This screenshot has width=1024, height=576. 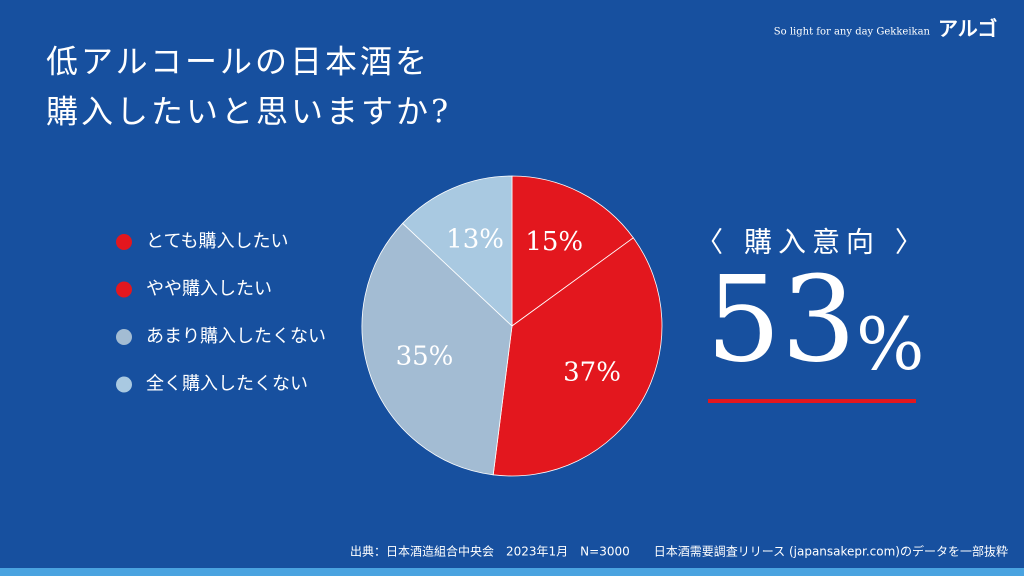 What do you see at coordinates (812, 401) in the screenshot?
I see `callout-underline` at bounding box center [812, 401].